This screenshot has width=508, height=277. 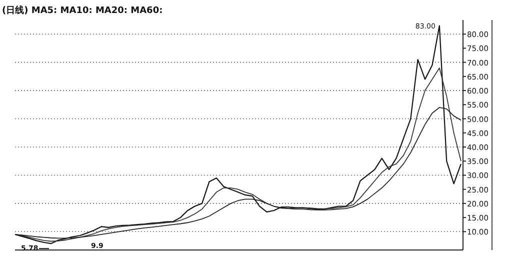 I want to click on title: (日线) MA5: MA10: MA20: MA60:, so click(x=82, y=11).